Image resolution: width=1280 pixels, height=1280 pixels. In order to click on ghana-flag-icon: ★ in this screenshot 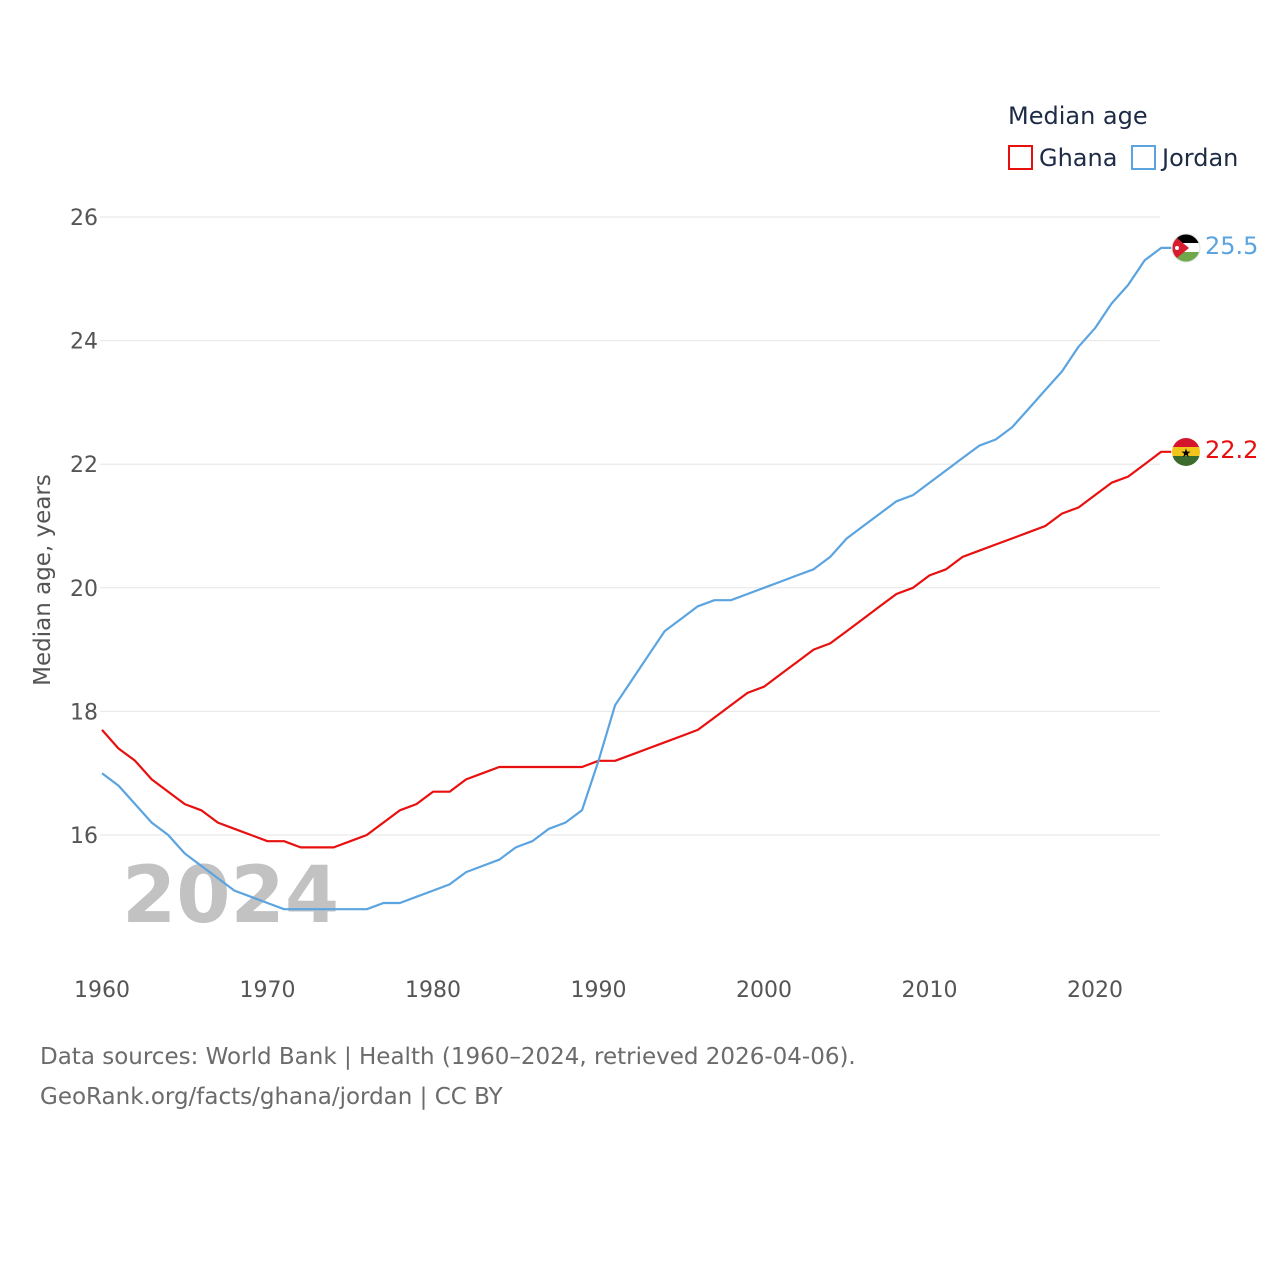, I will do `click(1186, 452)`.